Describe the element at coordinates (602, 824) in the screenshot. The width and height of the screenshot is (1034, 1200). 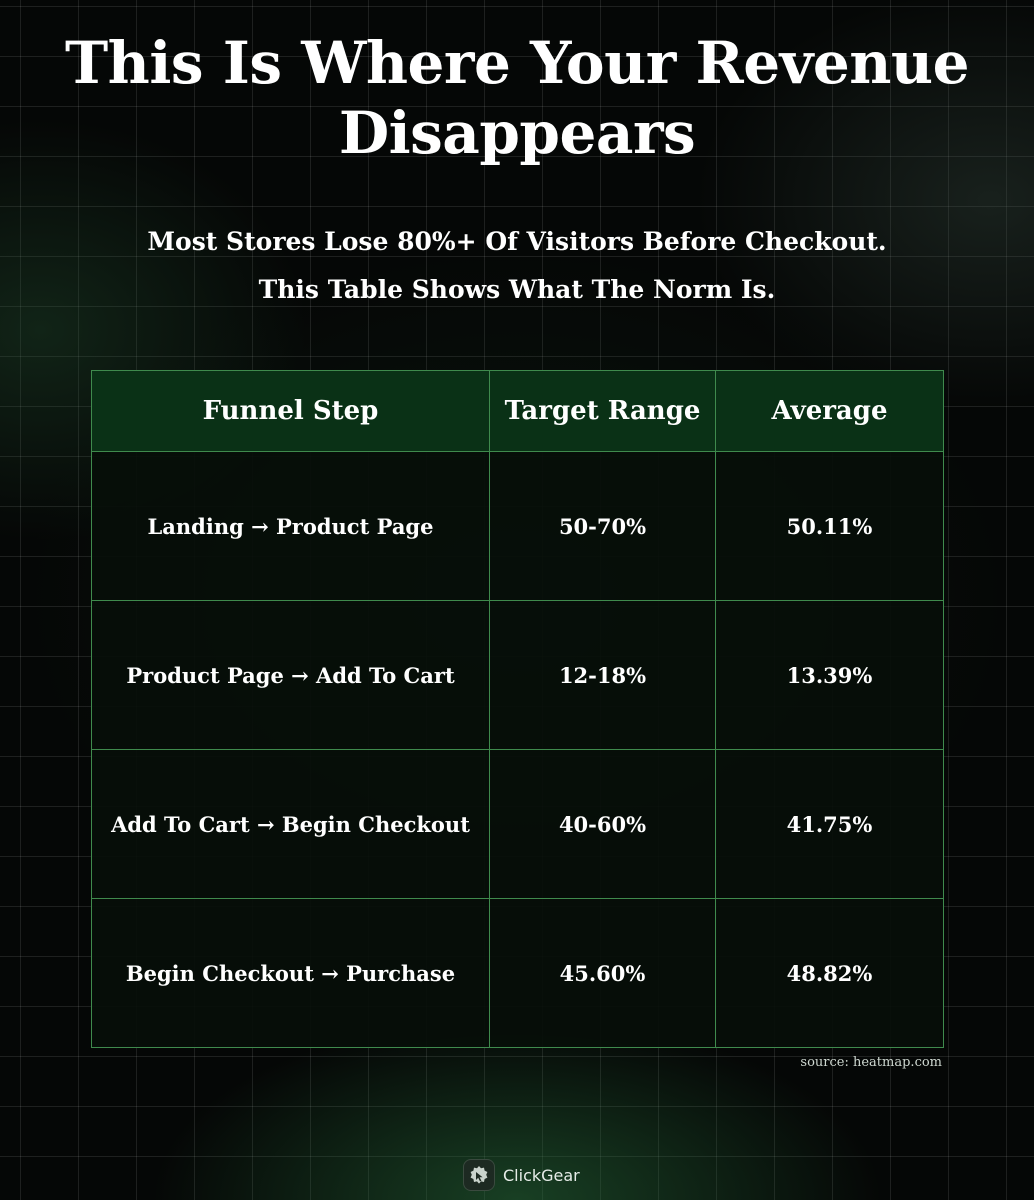
I see `cell-target-range: 40-60%` at that location.